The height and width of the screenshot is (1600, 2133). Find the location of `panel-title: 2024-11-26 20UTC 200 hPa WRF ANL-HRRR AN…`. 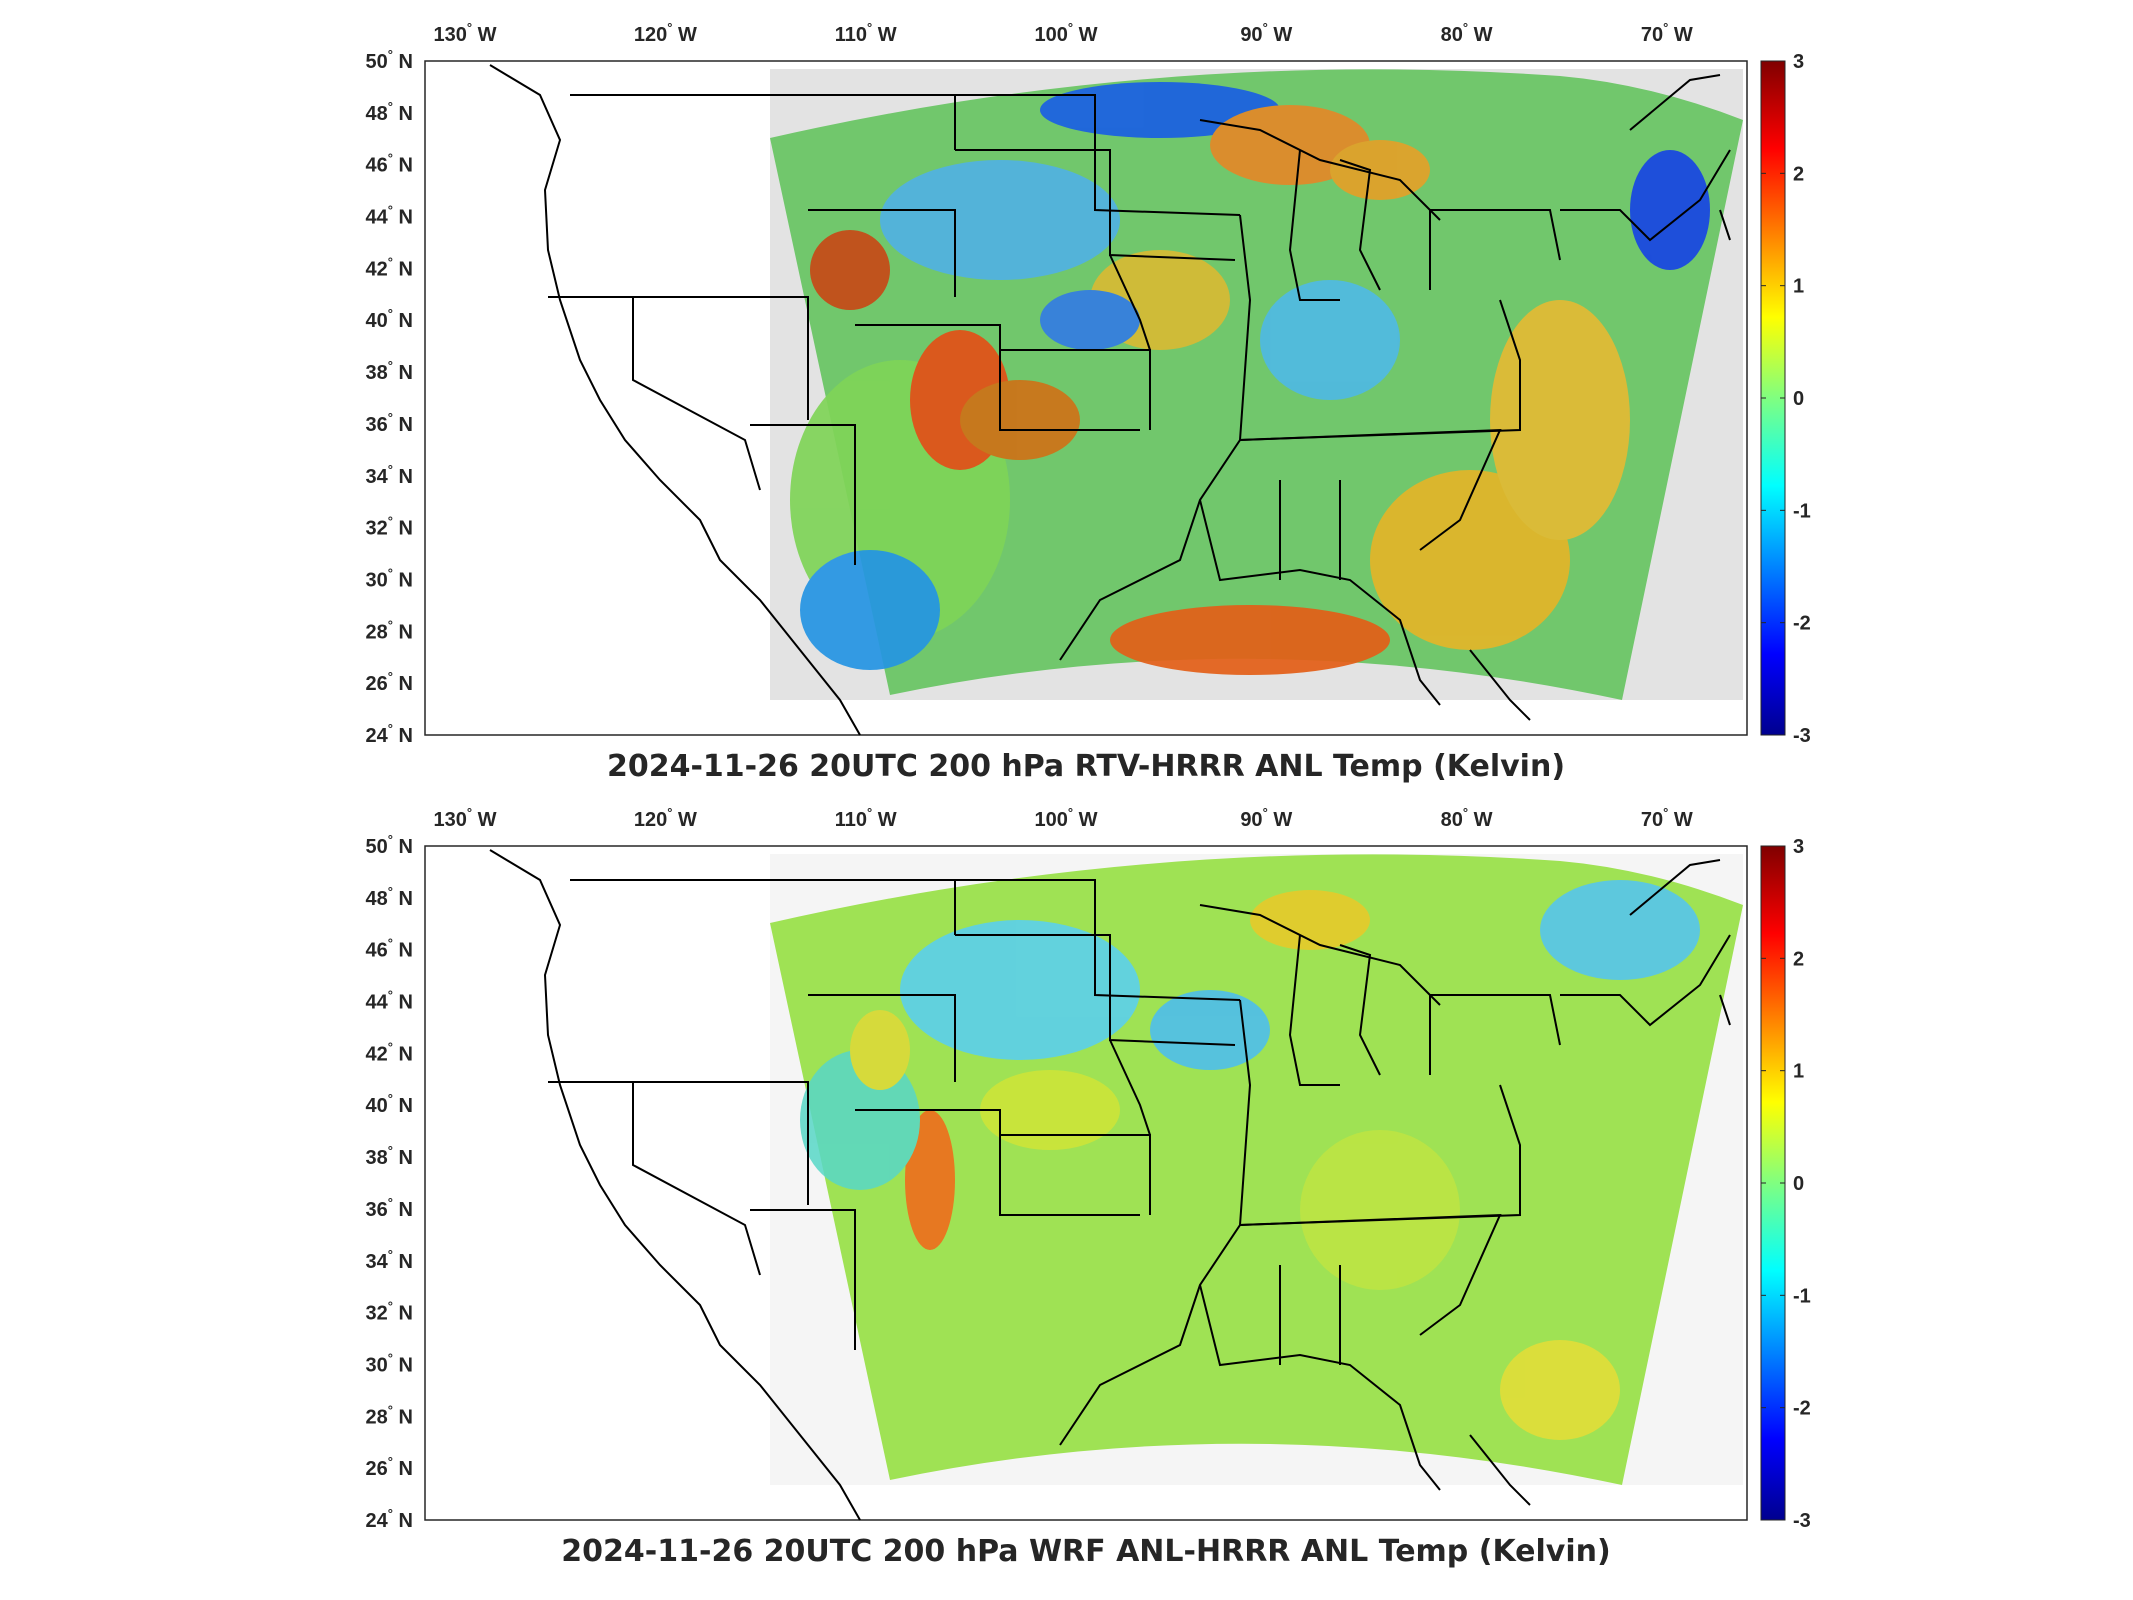

panel-title: 2024-11-26 20UTC 200 hPa WRF ANL-HRRR AN… is located at coordinates (1085, 1551).